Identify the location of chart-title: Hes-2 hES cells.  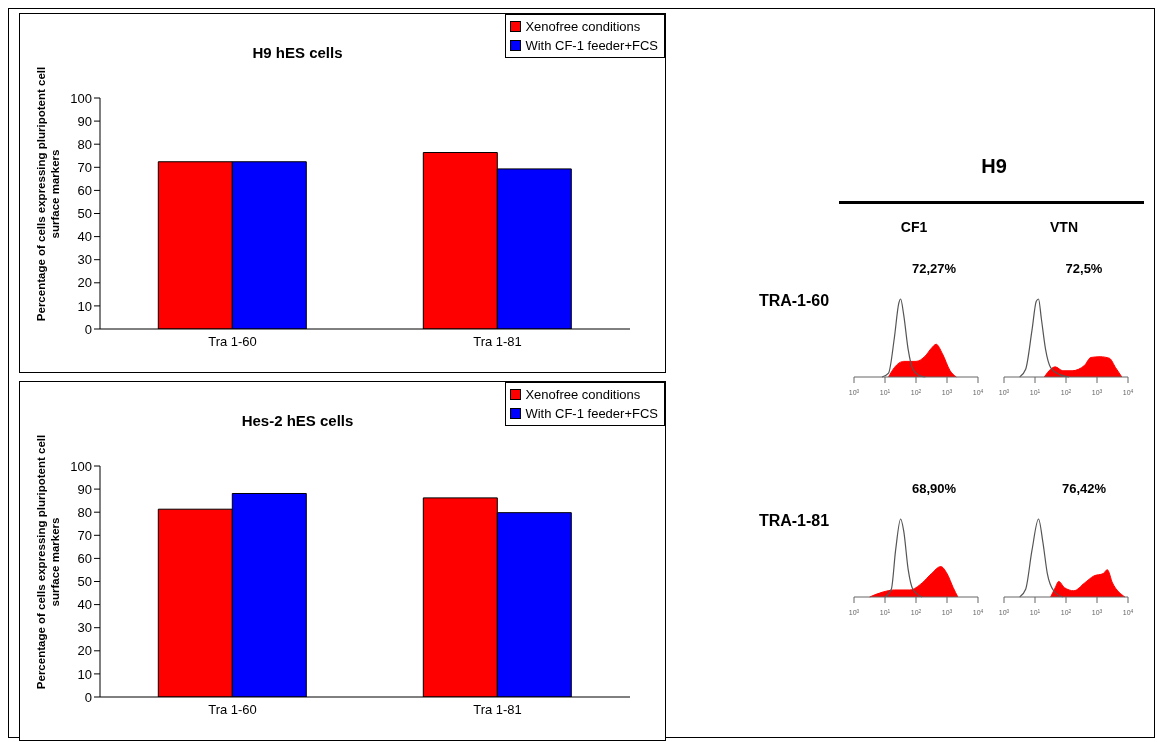
(297, 420).